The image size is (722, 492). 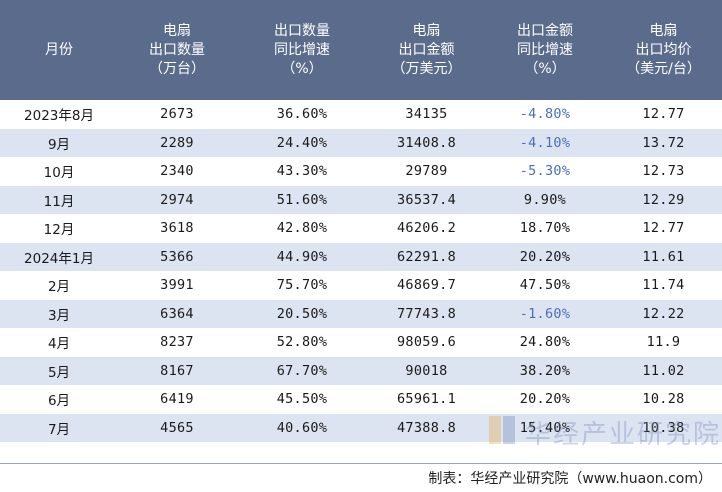 I want to click on cell-export-value: 36537.4, so click(x=426, y=199).